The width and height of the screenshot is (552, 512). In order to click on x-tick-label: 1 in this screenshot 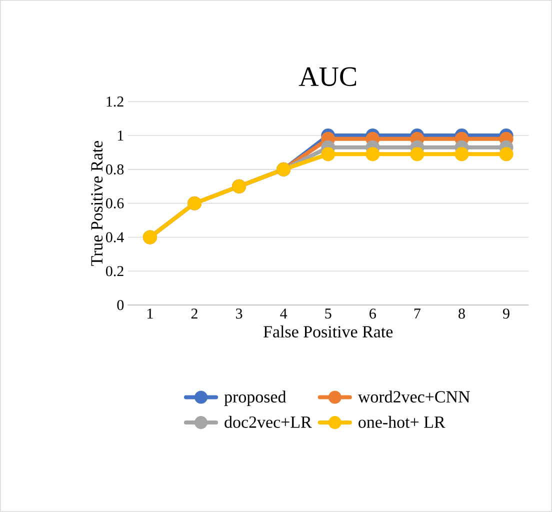, I will do `click(150, 313)`.